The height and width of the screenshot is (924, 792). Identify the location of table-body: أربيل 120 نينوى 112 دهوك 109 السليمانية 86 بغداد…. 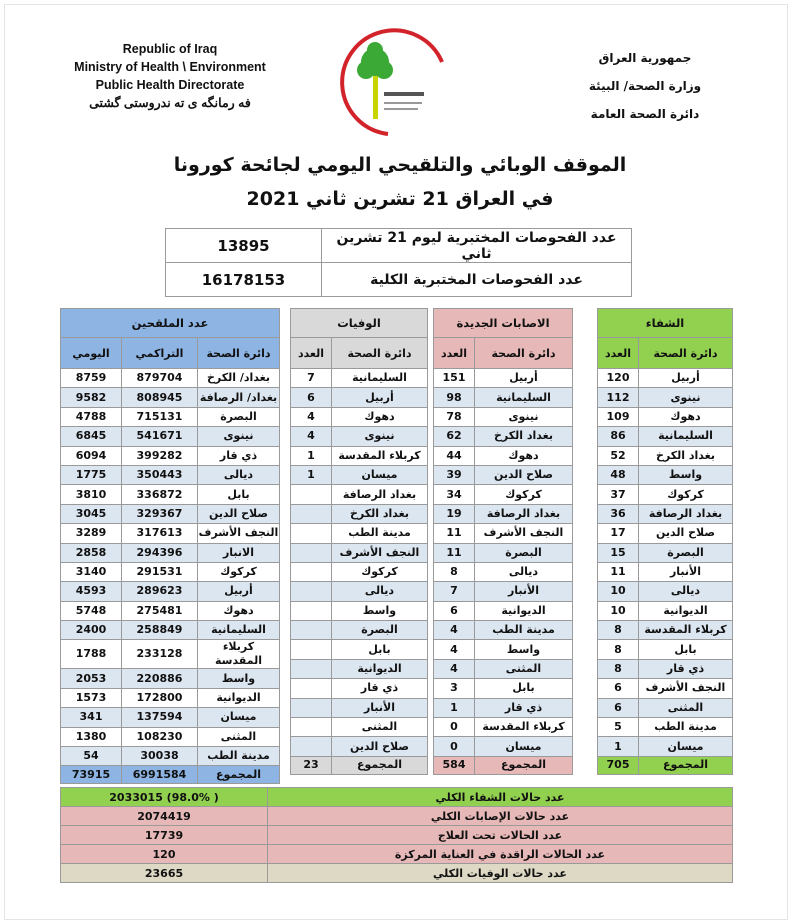
(665, 562).